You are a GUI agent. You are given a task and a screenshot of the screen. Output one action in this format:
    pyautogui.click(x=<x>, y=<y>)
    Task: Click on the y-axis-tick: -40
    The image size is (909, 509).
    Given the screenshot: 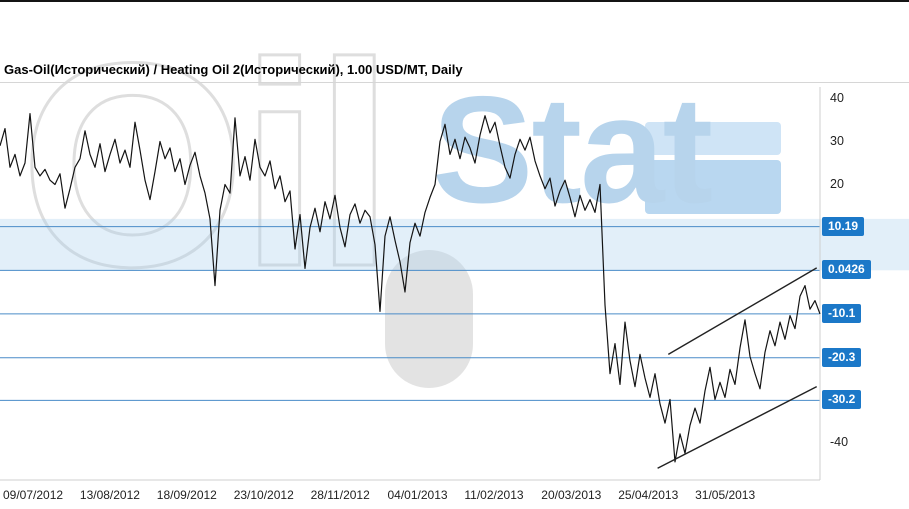 What is the action you would take?
    pyautogui.click(x=839, y=441)
    